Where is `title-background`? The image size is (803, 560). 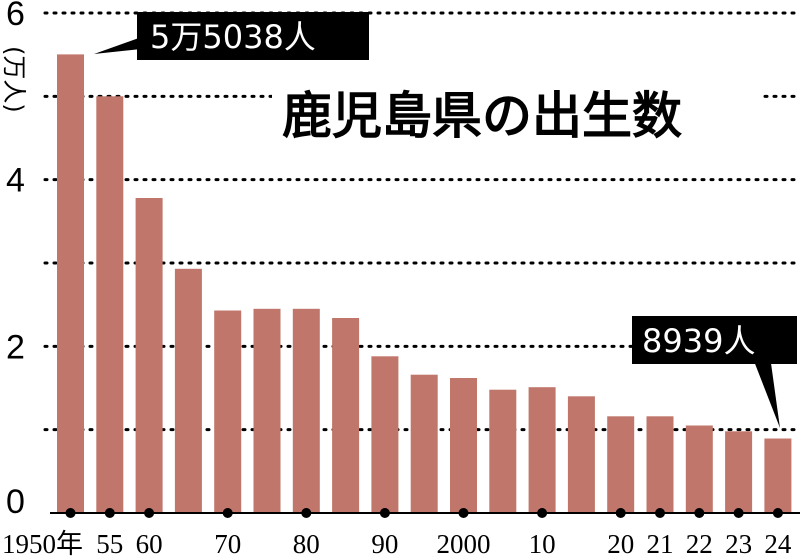
title-background is located at coordinates (516, 114).